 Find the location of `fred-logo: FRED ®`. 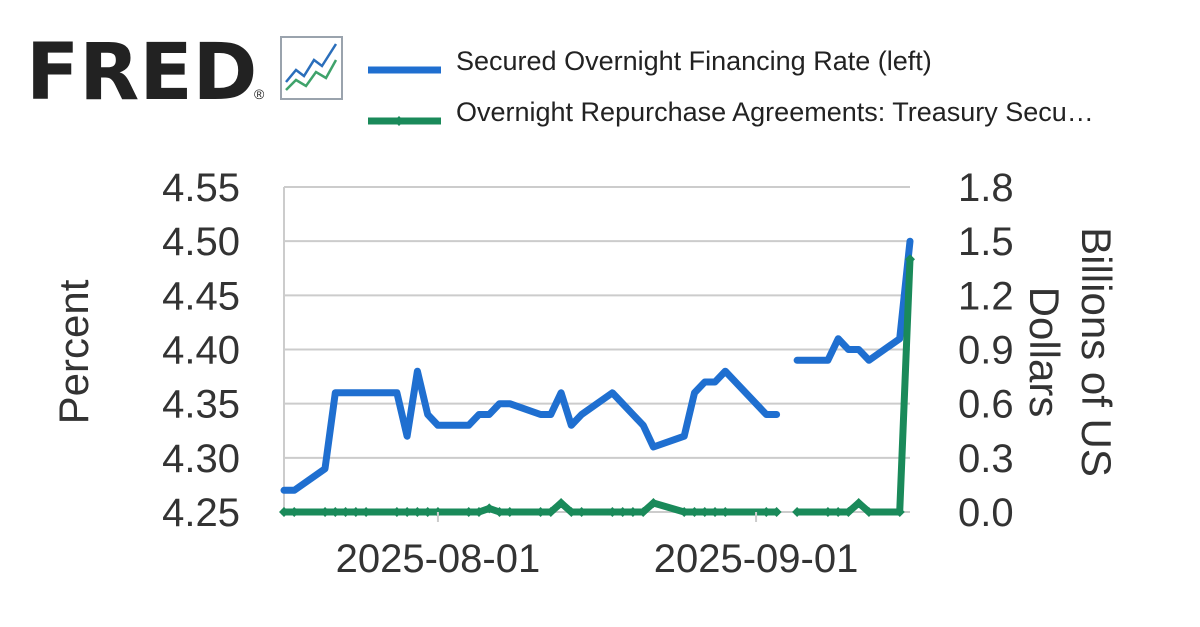

fred-logo: FRED ® is located at coordinates (145, 73).